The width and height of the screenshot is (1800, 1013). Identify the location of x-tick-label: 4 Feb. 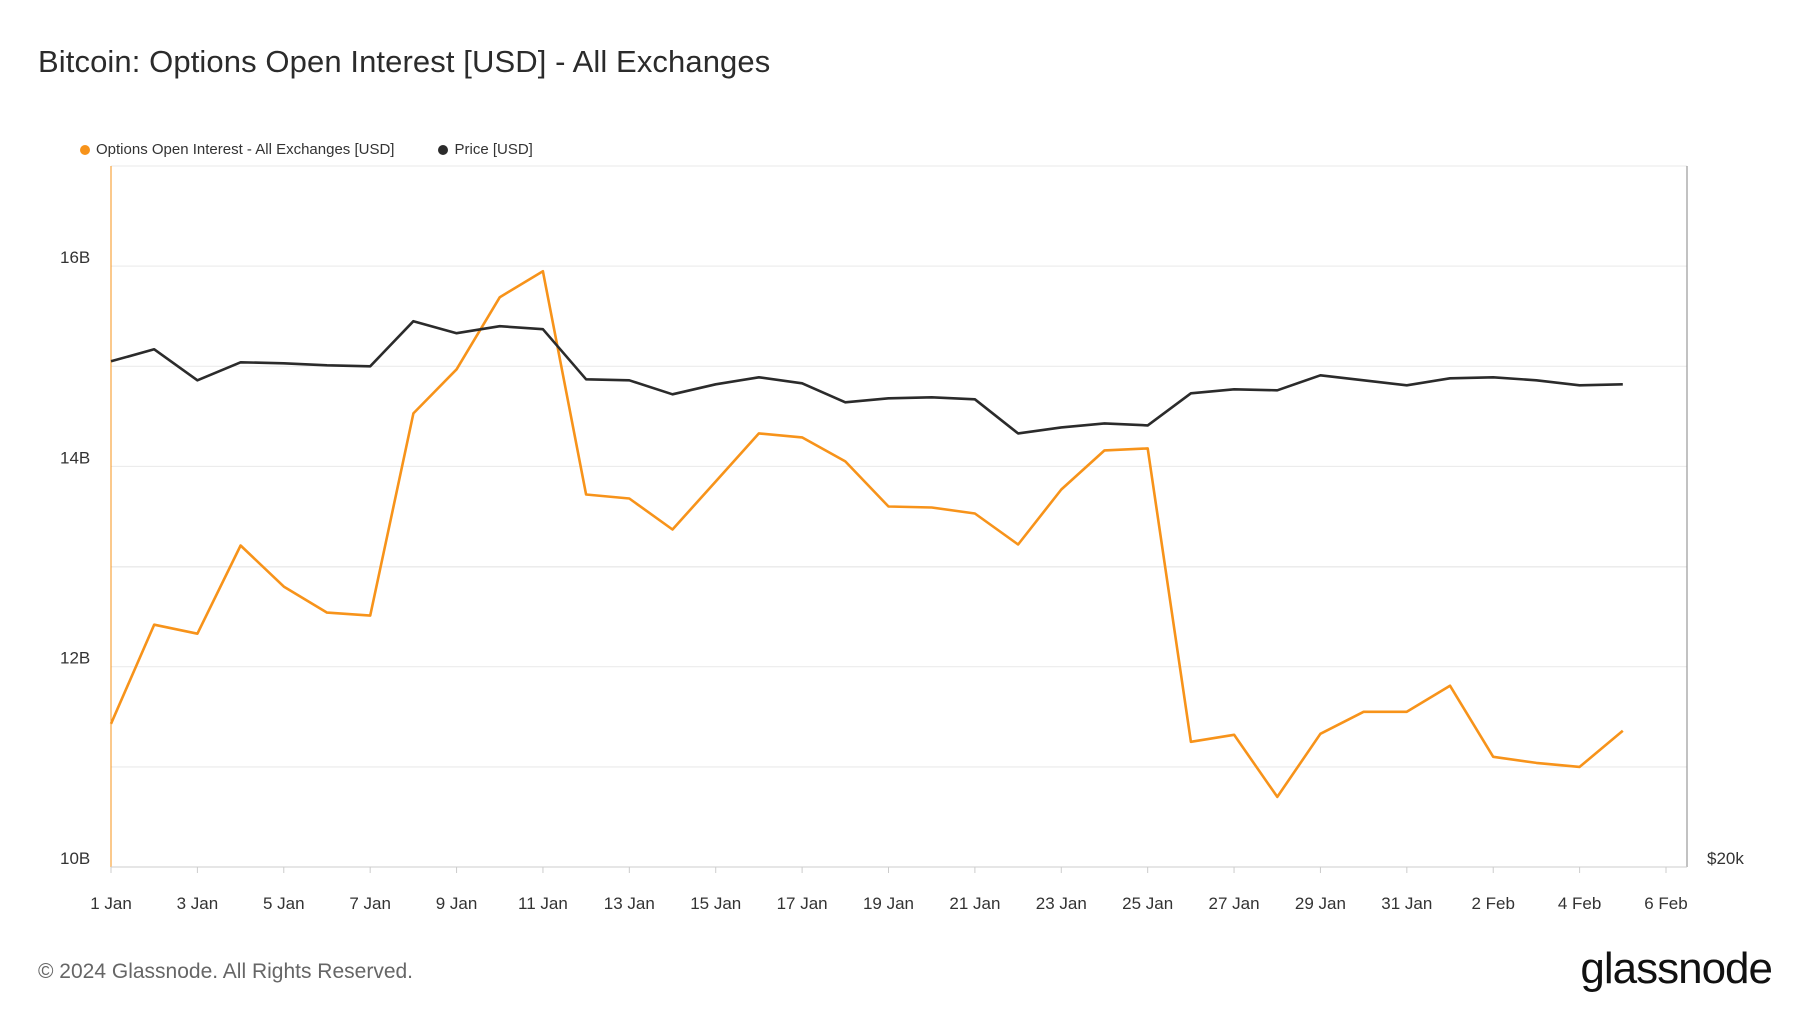
(1579, 903).